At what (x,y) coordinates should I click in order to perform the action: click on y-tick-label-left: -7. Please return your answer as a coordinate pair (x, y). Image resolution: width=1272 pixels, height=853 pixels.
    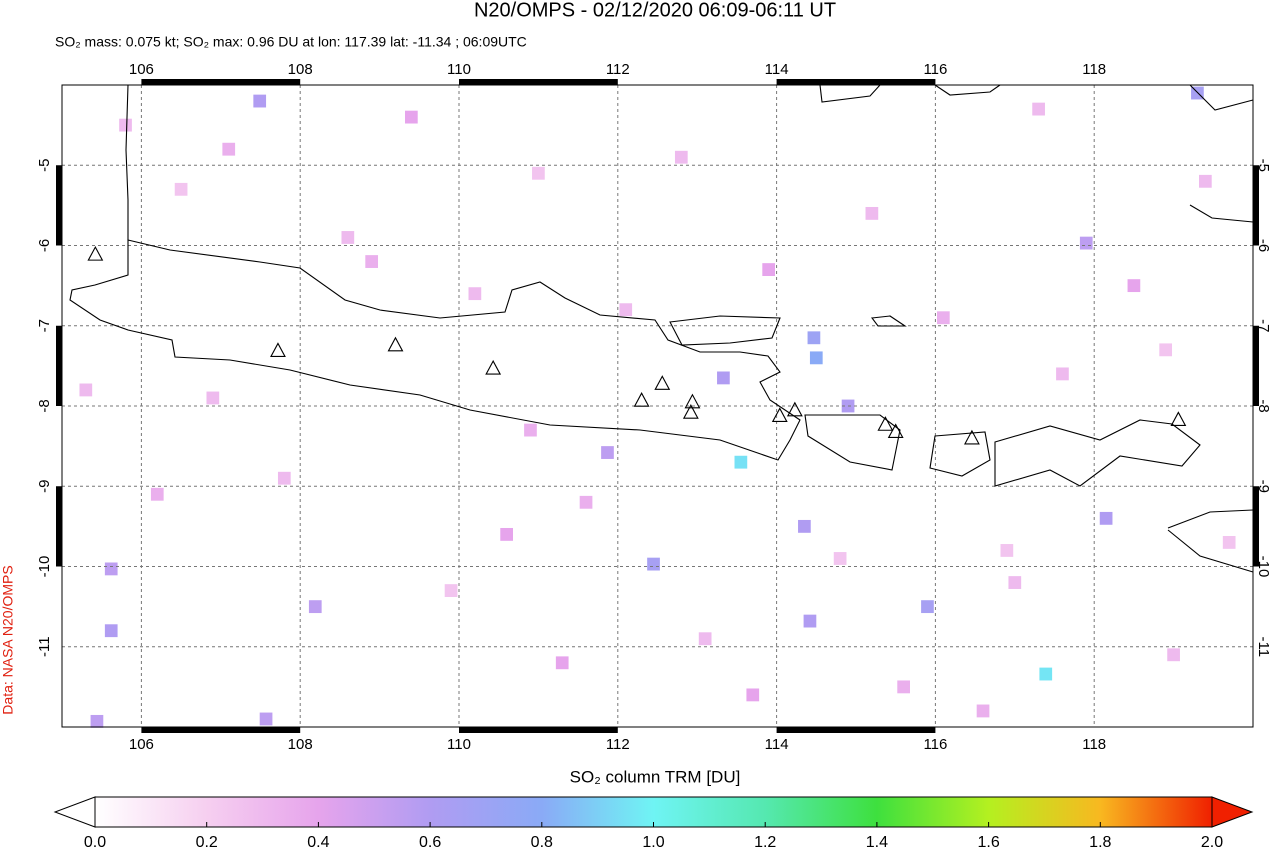
    Looking at the image, I should click on (44, 325).